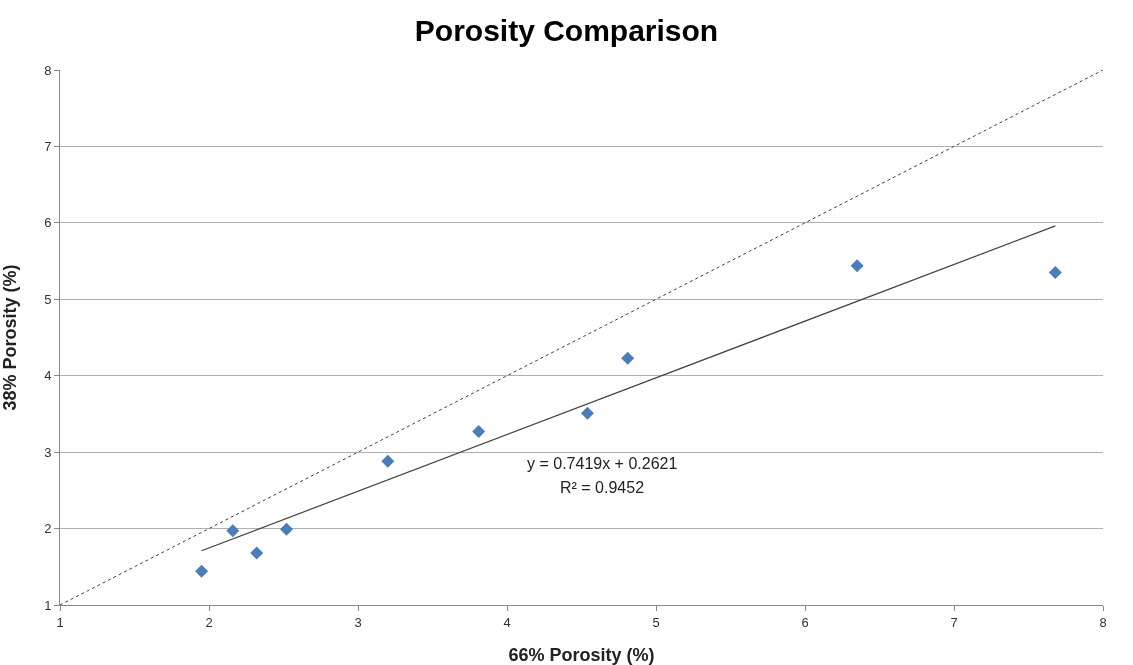 The image size is (1133, 665). Describe the element at coordinates (805, 622) in the screenshot. I see `x-tick-label: 6` at that location.